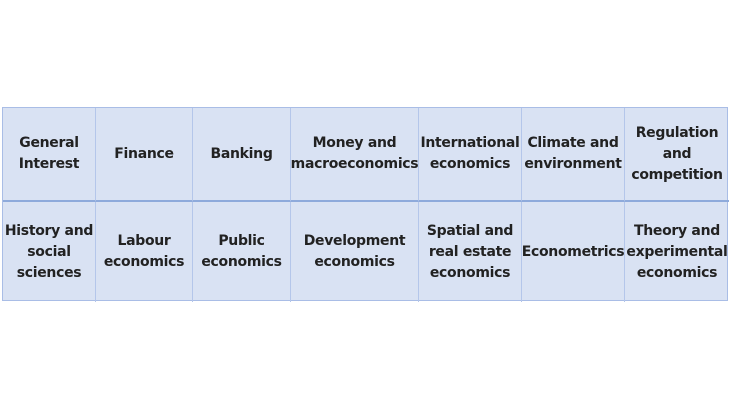 This screenshot has height=410, width=730. Describe the element at coordinates (470, 252) in the screenshot. I see `topic-cell: Spatial and real estate economics` at that location.